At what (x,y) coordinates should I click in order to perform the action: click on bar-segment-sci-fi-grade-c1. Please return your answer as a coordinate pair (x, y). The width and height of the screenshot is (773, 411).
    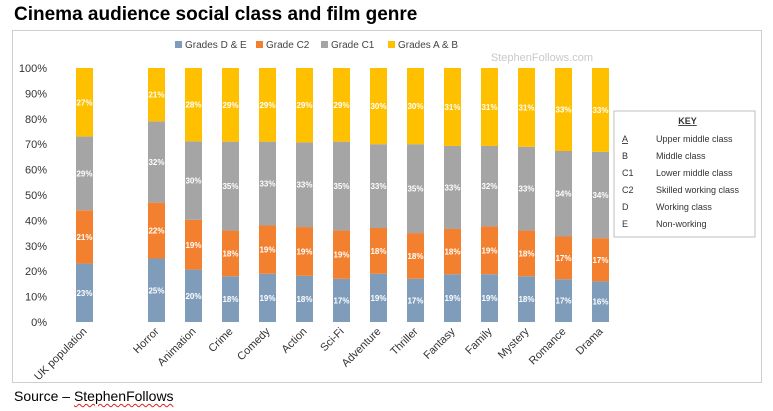
    Looking at the image, I should click on (341, 186).